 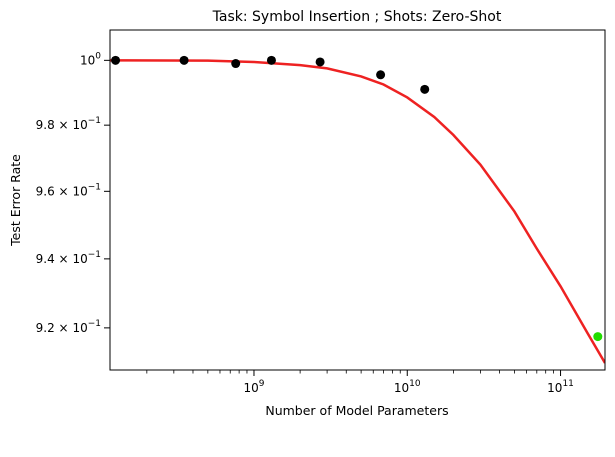 What do you see at coordinates (68, 258) in the screenshot?
I see `y-tick-label: 9.4 × 10⁻¹` at bounding box center [68, 258].